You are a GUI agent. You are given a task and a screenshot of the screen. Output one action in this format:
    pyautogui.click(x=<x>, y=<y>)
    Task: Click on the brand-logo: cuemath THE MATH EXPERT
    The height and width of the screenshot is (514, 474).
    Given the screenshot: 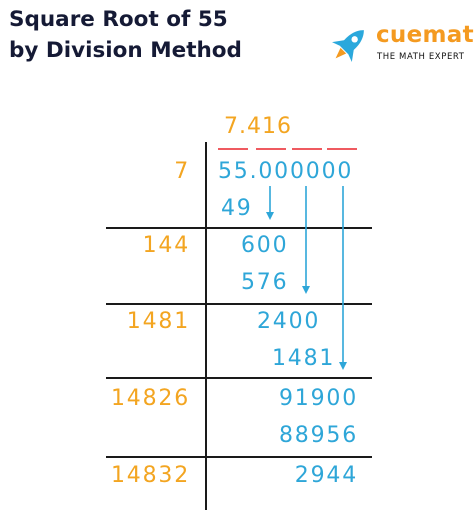 What is the action you would take?
    pyautogui.click(x=400, y=45)
    